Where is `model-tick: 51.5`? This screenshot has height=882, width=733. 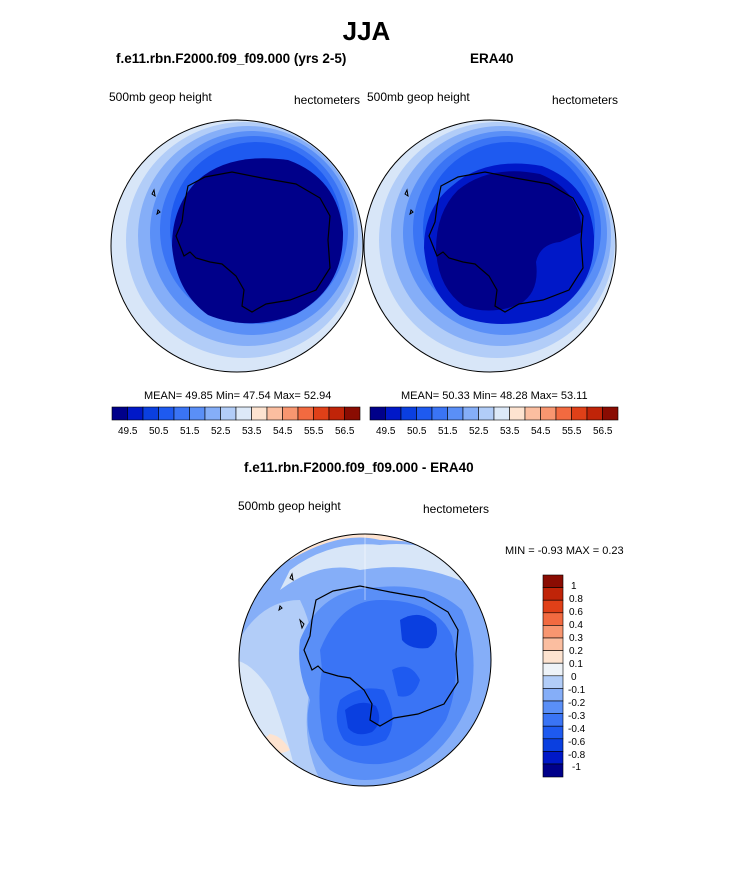 model-tick: 51.5 is located at coordinates (190, 431).